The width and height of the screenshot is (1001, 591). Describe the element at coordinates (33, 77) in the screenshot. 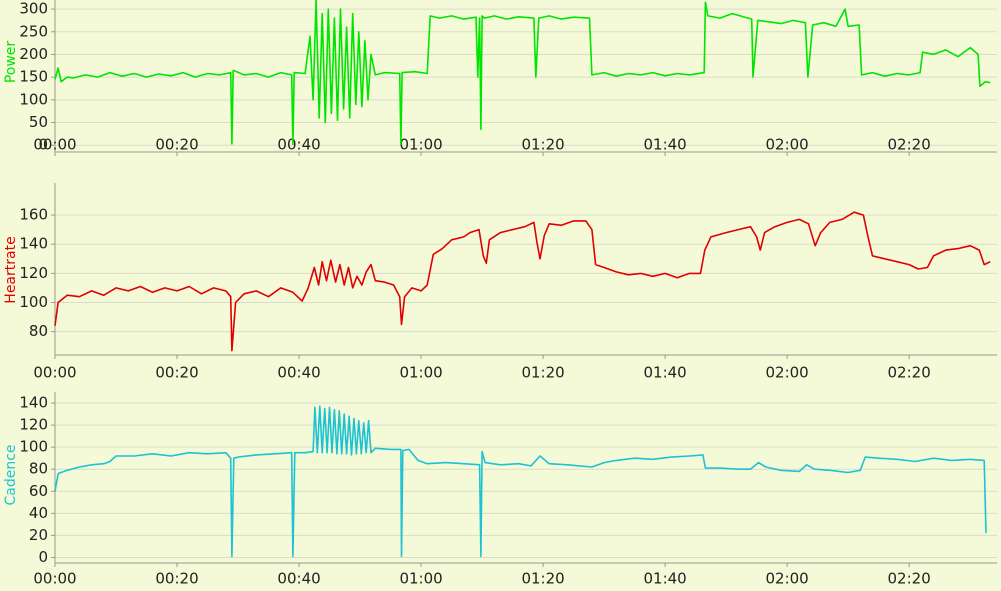

I see `y-tick-label: 150` at that location.